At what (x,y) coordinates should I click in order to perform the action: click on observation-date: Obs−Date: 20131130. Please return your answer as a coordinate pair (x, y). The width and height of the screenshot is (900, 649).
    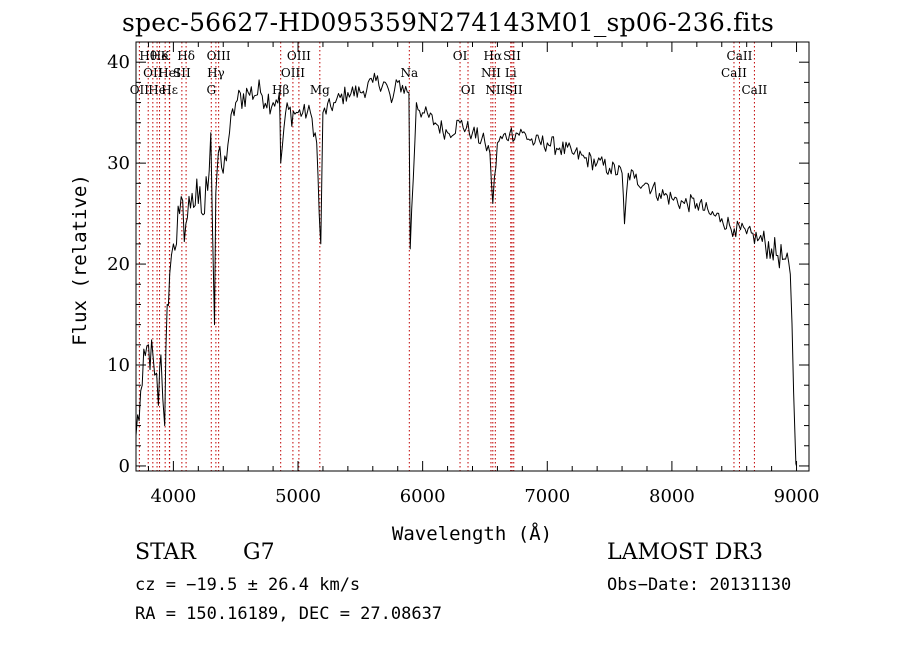
    Looking at the image, I should click on (699, 585).